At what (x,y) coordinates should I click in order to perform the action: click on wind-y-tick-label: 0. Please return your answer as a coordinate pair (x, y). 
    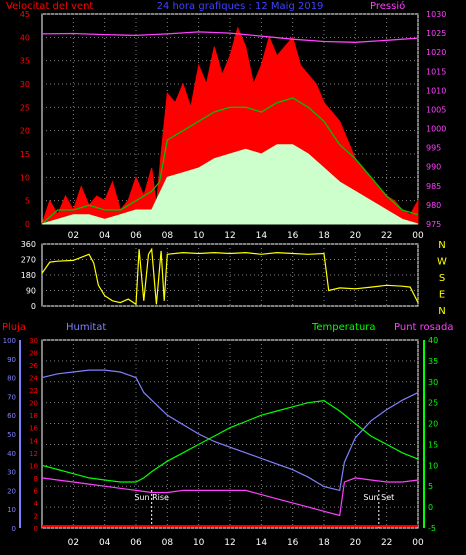
    Looking at the image, I should click on (27, 224).